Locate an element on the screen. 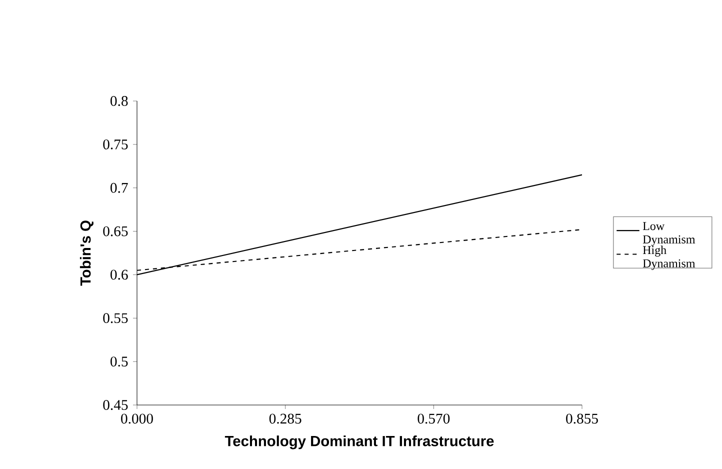  x-tick-label: 0.285 is located at coordinates (285, 419).